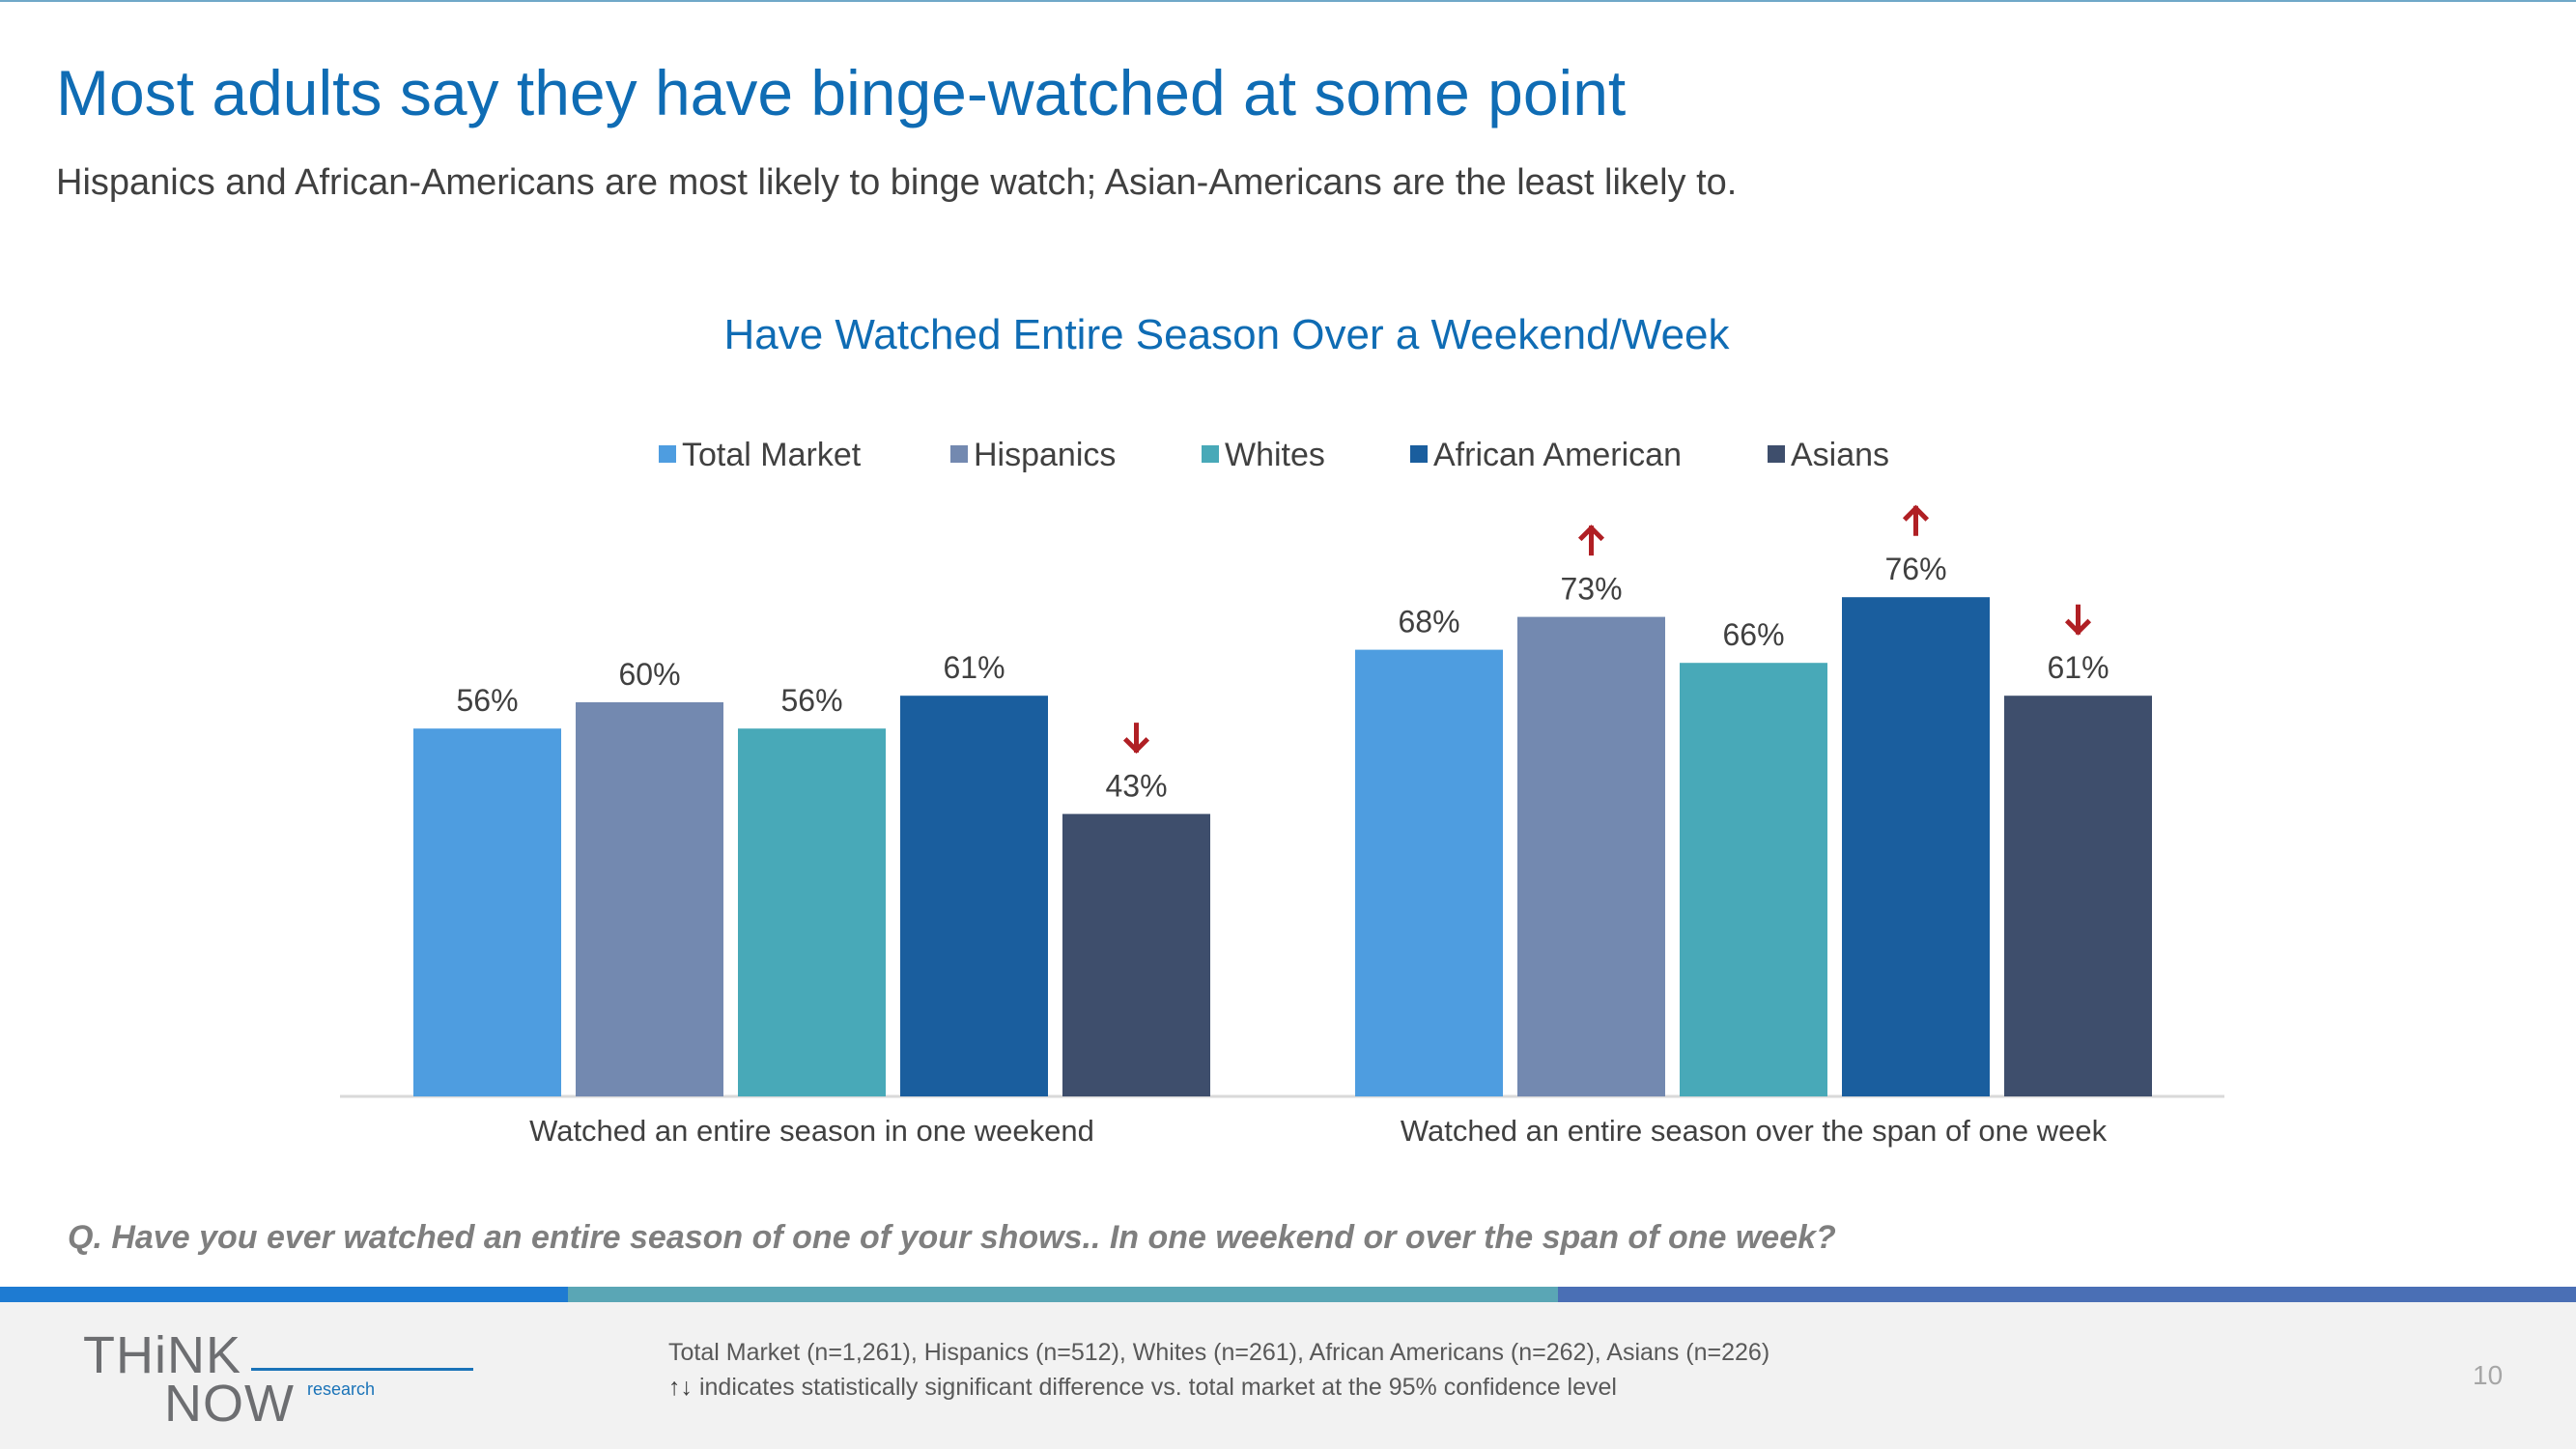 Image resolution: width=2576 pixels, height=1449 pixels. What do you see at coordinates (1136, 786) in the screenshot?
I see `data-label: 43%` at bounding box center [1136, 786].